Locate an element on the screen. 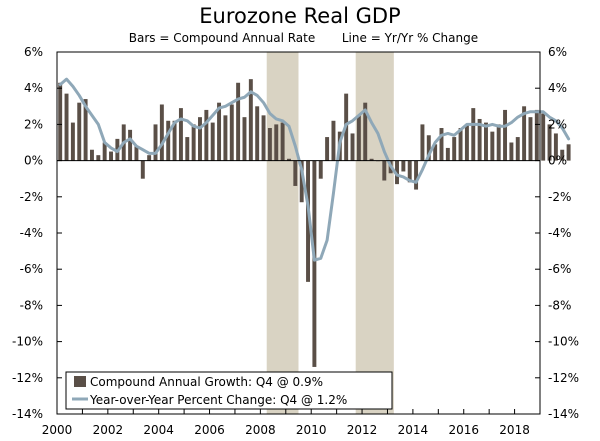 Image resolution: width=600 pixels, height=441 pixels. y-left-tick-label: -4% is located at coordinates (31, 233).